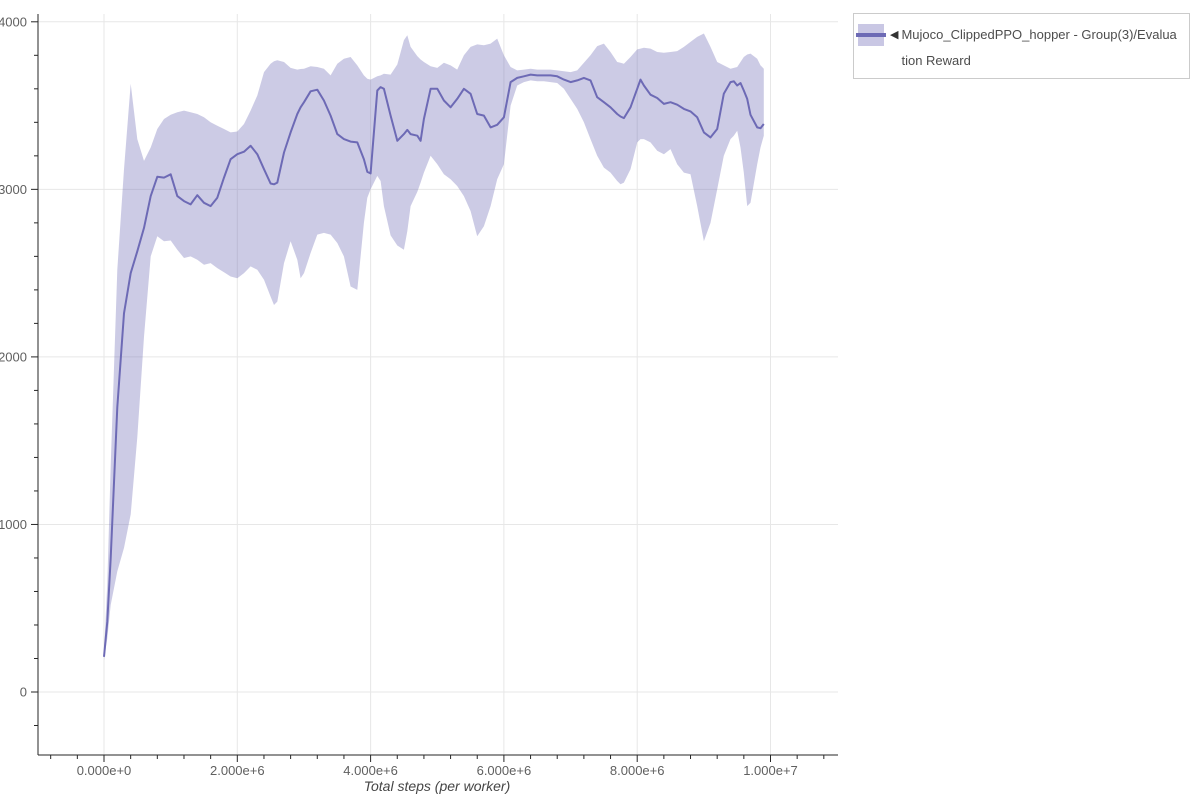  What do you see at coordinates (13, 524) in the screenshot?
I see `y-tick-label: 1000` at bounding box center [13, 524].